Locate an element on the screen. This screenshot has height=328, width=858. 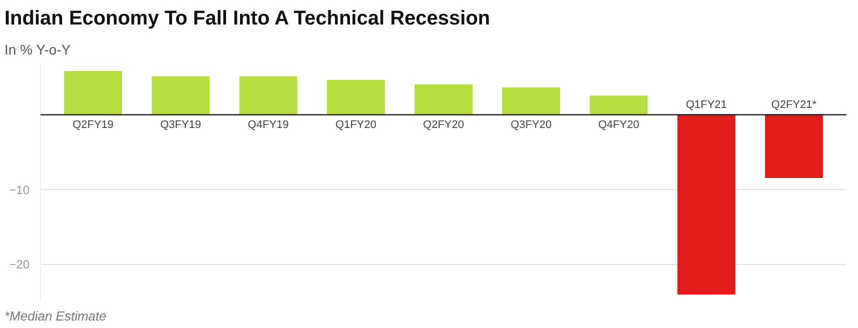
y-tick-label: −10 is located at coordinates (19, 189).